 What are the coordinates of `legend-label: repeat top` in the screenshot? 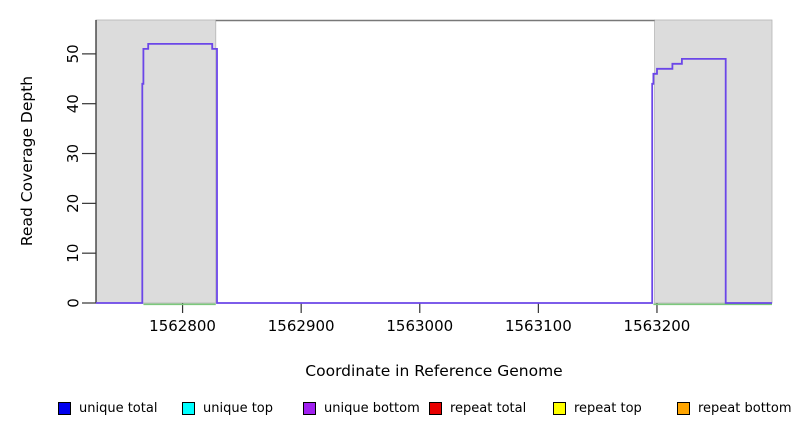 It's located at (608, 408).